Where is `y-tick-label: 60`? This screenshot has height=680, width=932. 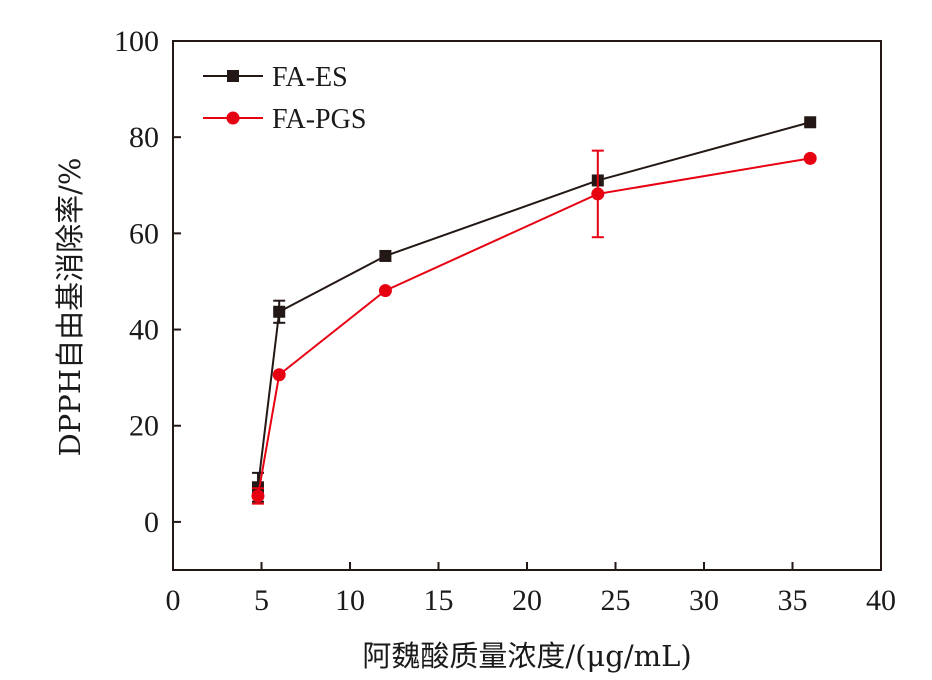
y-tick-label: 60 is located at coordinates (144, 233).